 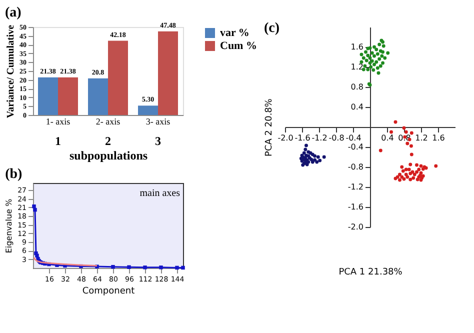 What do you see at coordinates (370, 273) in the screenshot?
I see `x-axis-title: PCA 1 21.38%` at bounding box center [370, 273].